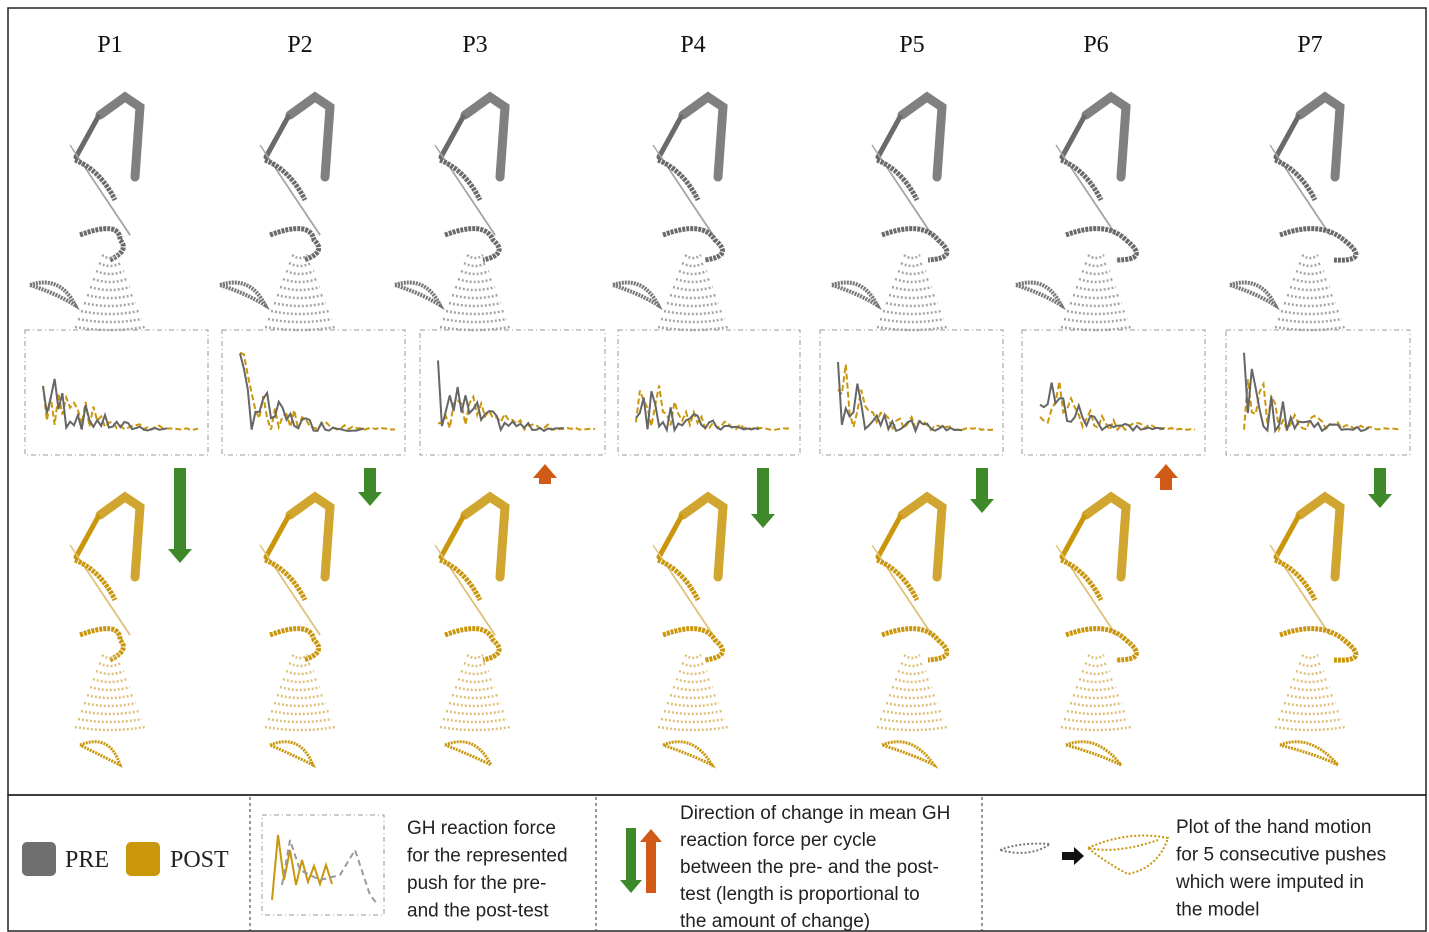 The height and width of the screenshot is (932, 1429). What do you see at coordinates (1269, 882) in the screenshot?
I see `legend-text: which were imputed in` at bounding box center [1269, 882].